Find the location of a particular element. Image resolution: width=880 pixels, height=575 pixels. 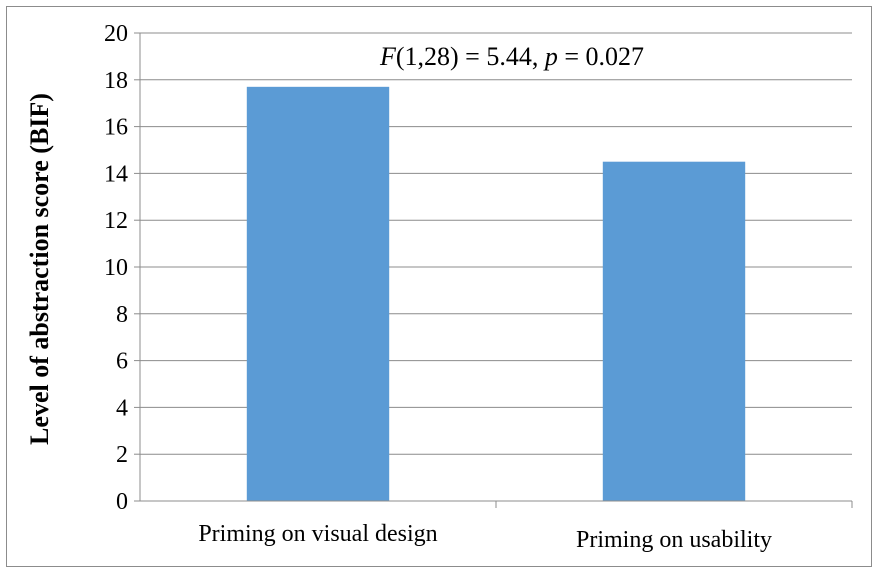

y-tick-label: 16 is located at coordinates (116, 128).